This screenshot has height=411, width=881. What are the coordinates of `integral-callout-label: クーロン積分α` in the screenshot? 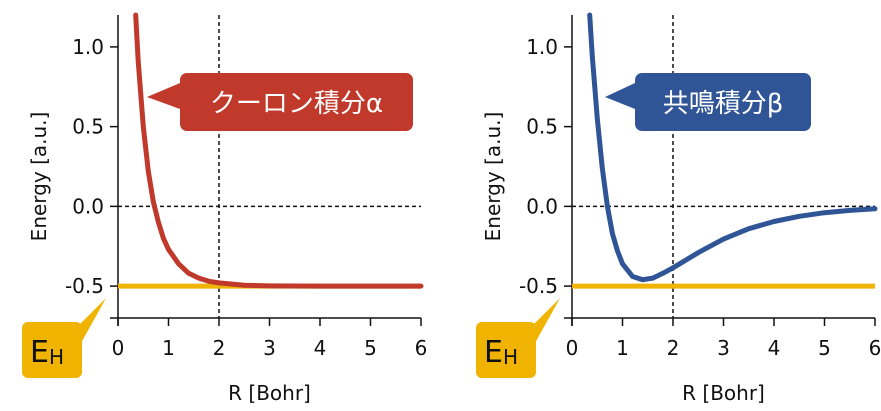 It's located at (296, 104).